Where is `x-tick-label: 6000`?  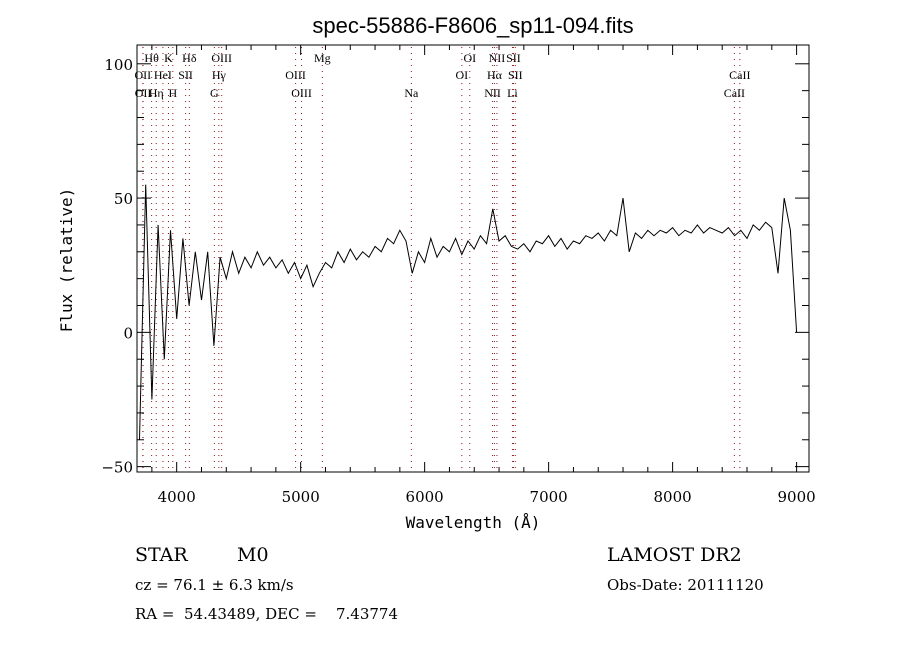
x-tick-label: 6000 is located at coordinates (425, 497).